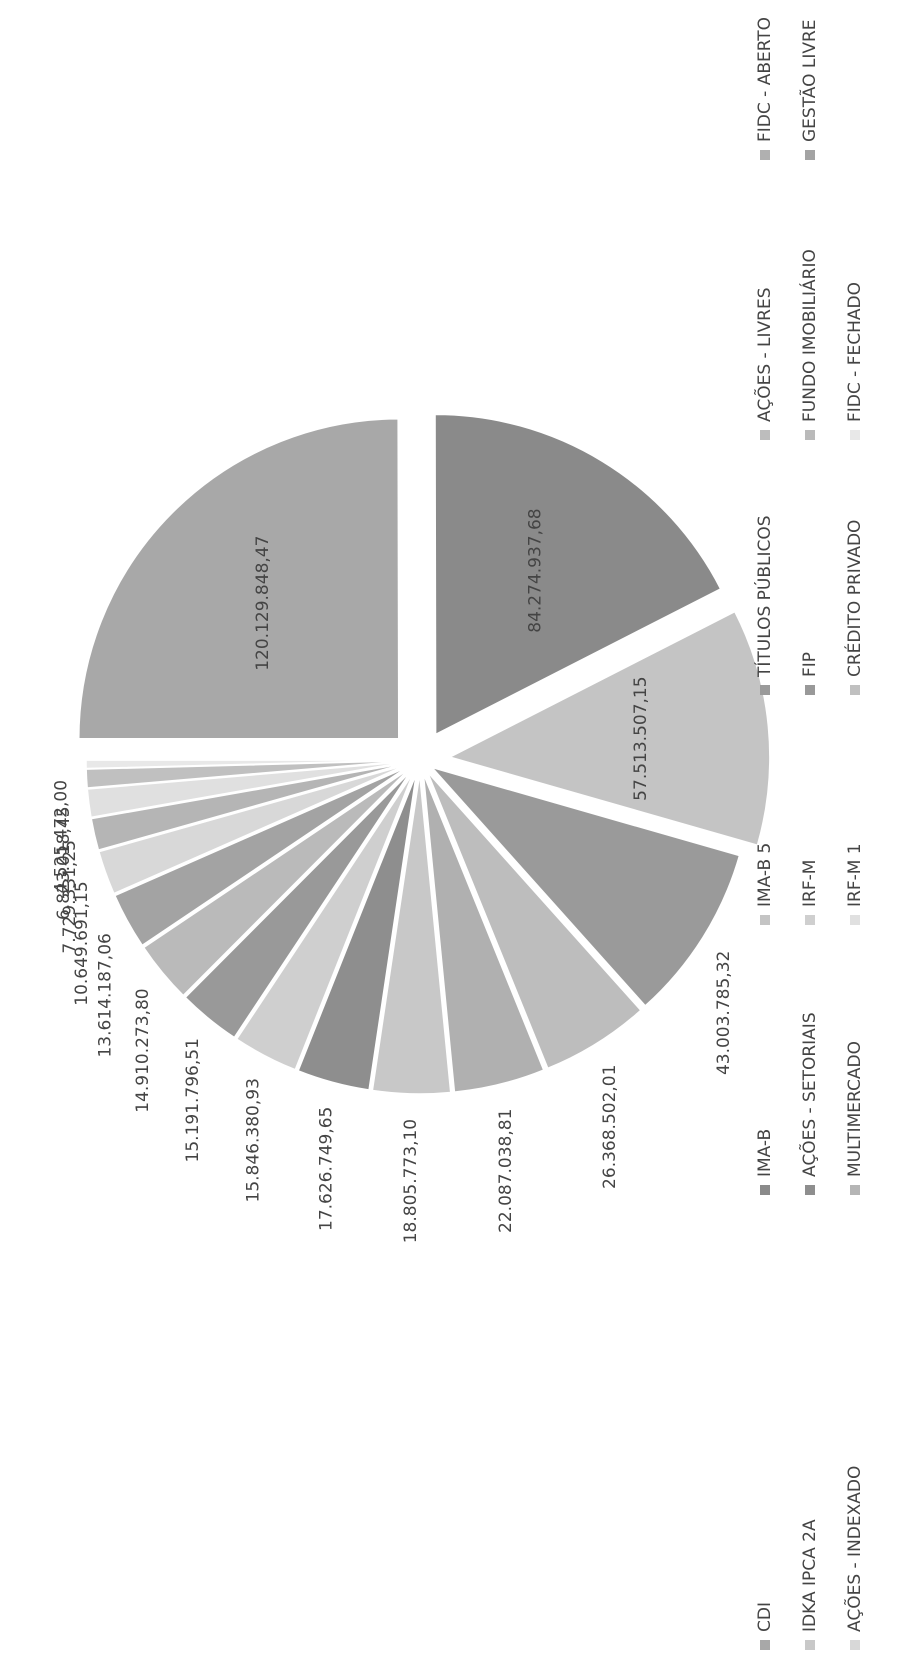 This screenshot has width=906, height=1675. I want to click on data-label: 13.614.187,06, so click(106, 995).